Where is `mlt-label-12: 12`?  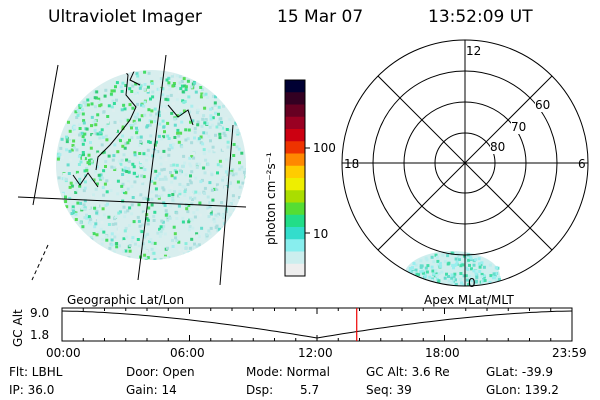 mlt-label-12: 12 is located at coordinates (474, 51).